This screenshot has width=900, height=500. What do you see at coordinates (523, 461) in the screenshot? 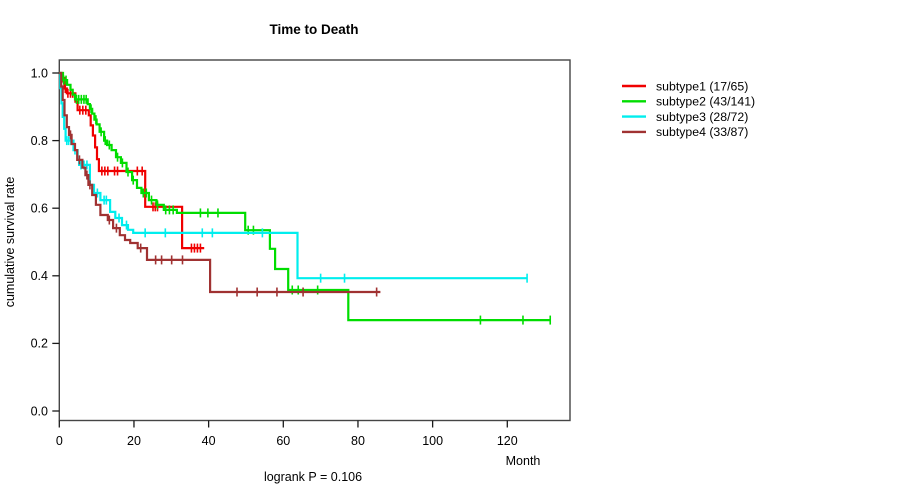
I see `x-axis-label: Month` at bounding box center [523, 461].